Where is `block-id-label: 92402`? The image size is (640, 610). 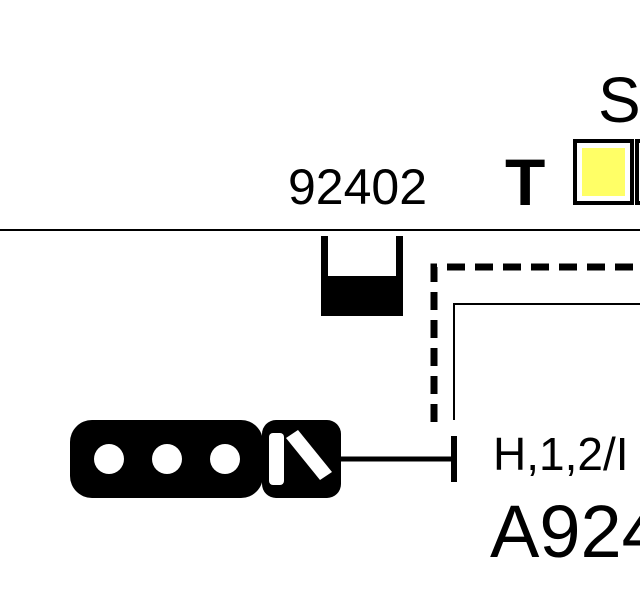 block-id-label: 92402 is located at coordinates (357, 187).